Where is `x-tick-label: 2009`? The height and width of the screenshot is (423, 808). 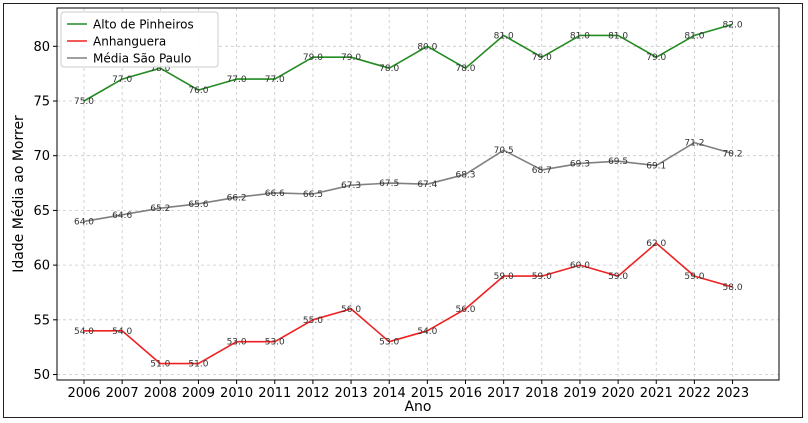 x-tick-label: 2009 is located at coordinates (198, 393).